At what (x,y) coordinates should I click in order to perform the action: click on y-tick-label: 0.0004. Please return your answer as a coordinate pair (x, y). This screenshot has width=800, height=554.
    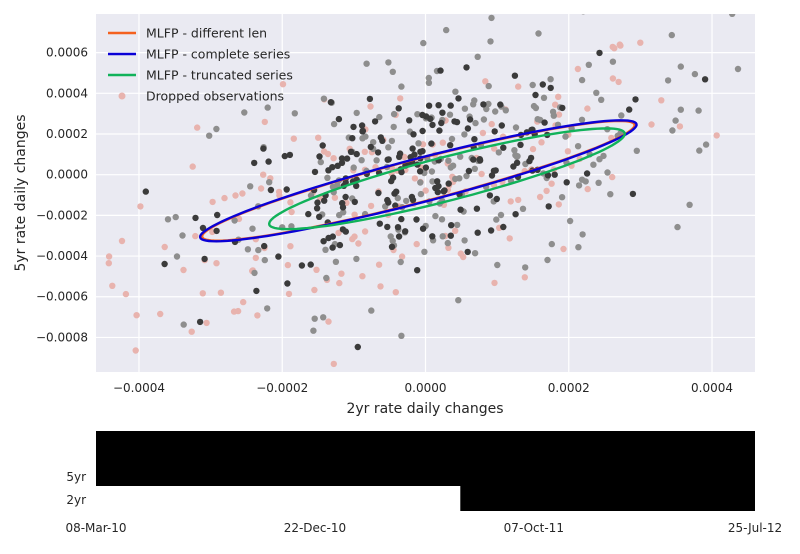
    Looking at the image, I should click on (67, 93).